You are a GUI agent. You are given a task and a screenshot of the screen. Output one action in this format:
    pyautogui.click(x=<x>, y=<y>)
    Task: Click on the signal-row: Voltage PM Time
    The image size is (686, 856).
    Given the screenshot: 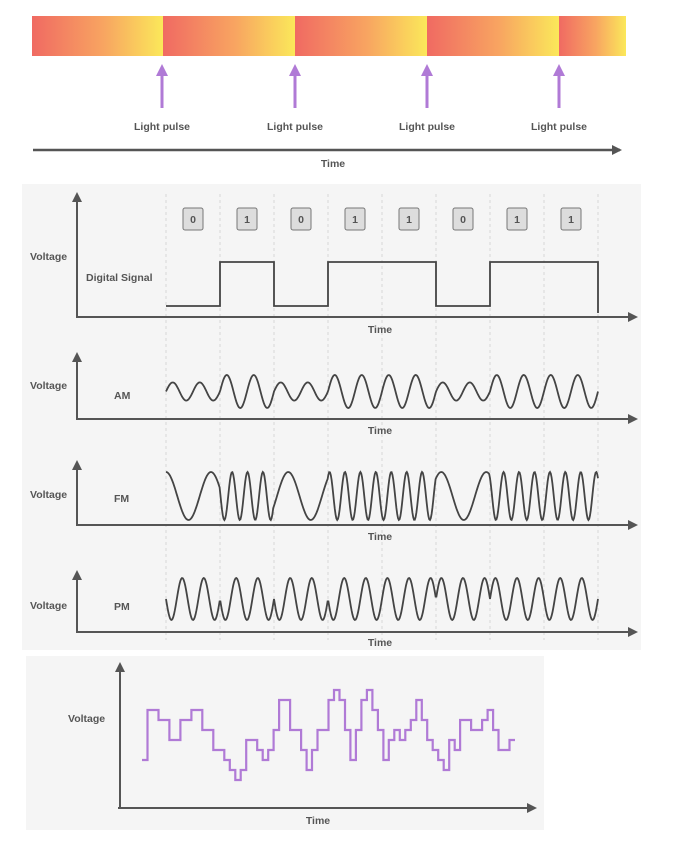 What is the action you would take?
    pyautogui.click(x=334, y=609)
    